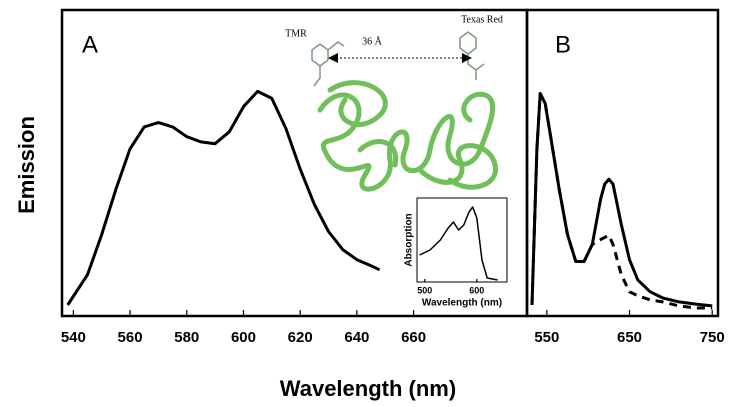 Image resolution: width=737 pixels, height=407 pixels. What do you see at coordinates (712, 337) in the screenshot?
I see `x-tick-label: 750` at bounding box center [712, 337].